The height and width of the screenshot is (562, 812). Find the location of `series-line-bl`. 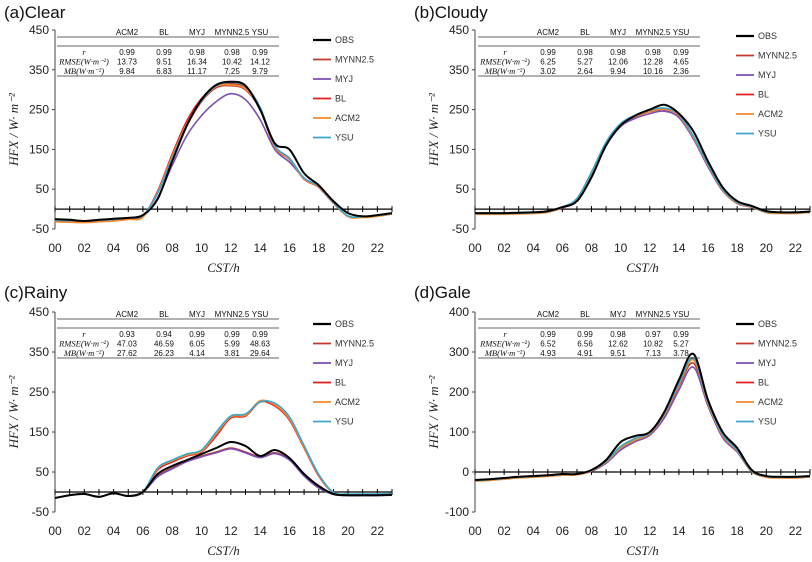

series-line-bl is located at coordinates (223, 152).